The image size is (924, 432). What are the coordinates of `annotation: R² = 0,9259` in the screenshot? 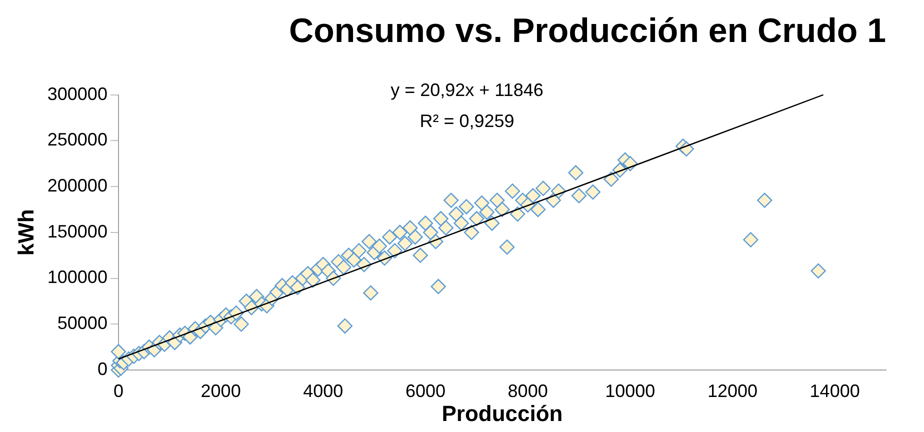 It's located at (467, 120).